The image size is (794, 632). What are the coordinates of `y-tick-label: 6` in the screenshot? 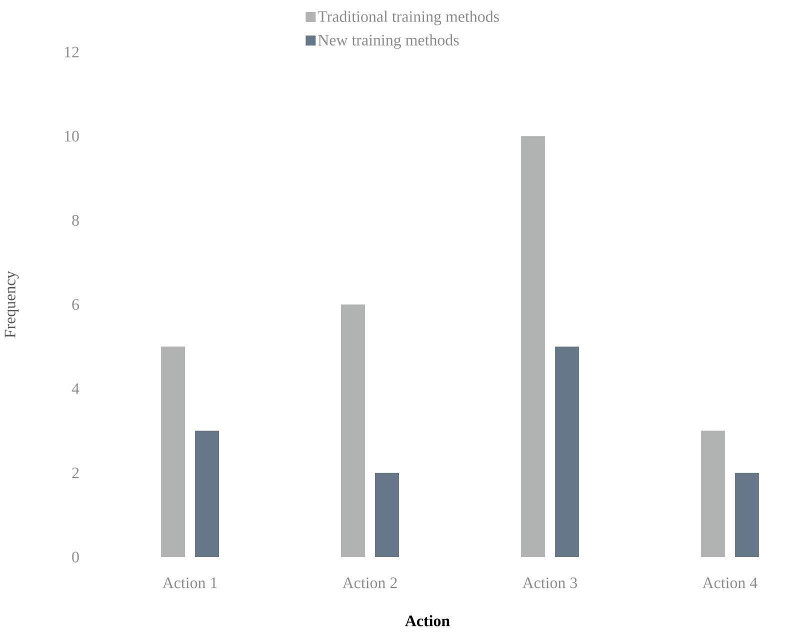 It's located at (76, 304).